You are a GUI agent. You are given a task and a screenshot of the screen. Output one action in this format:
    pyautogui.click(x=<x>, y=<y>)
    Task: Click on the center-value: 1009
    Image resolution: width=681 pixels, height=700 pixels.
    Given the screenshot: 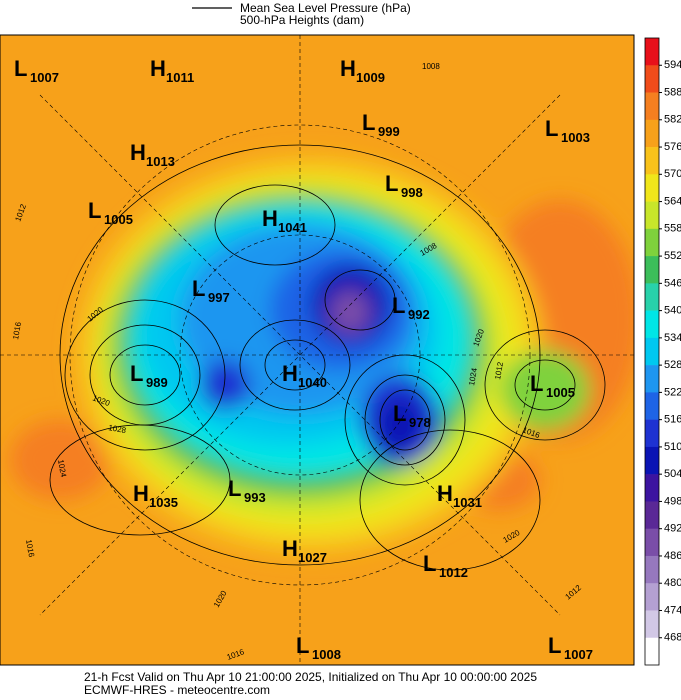 What is the action you would take?
    pyautogui.click(x=370, y=77)
    